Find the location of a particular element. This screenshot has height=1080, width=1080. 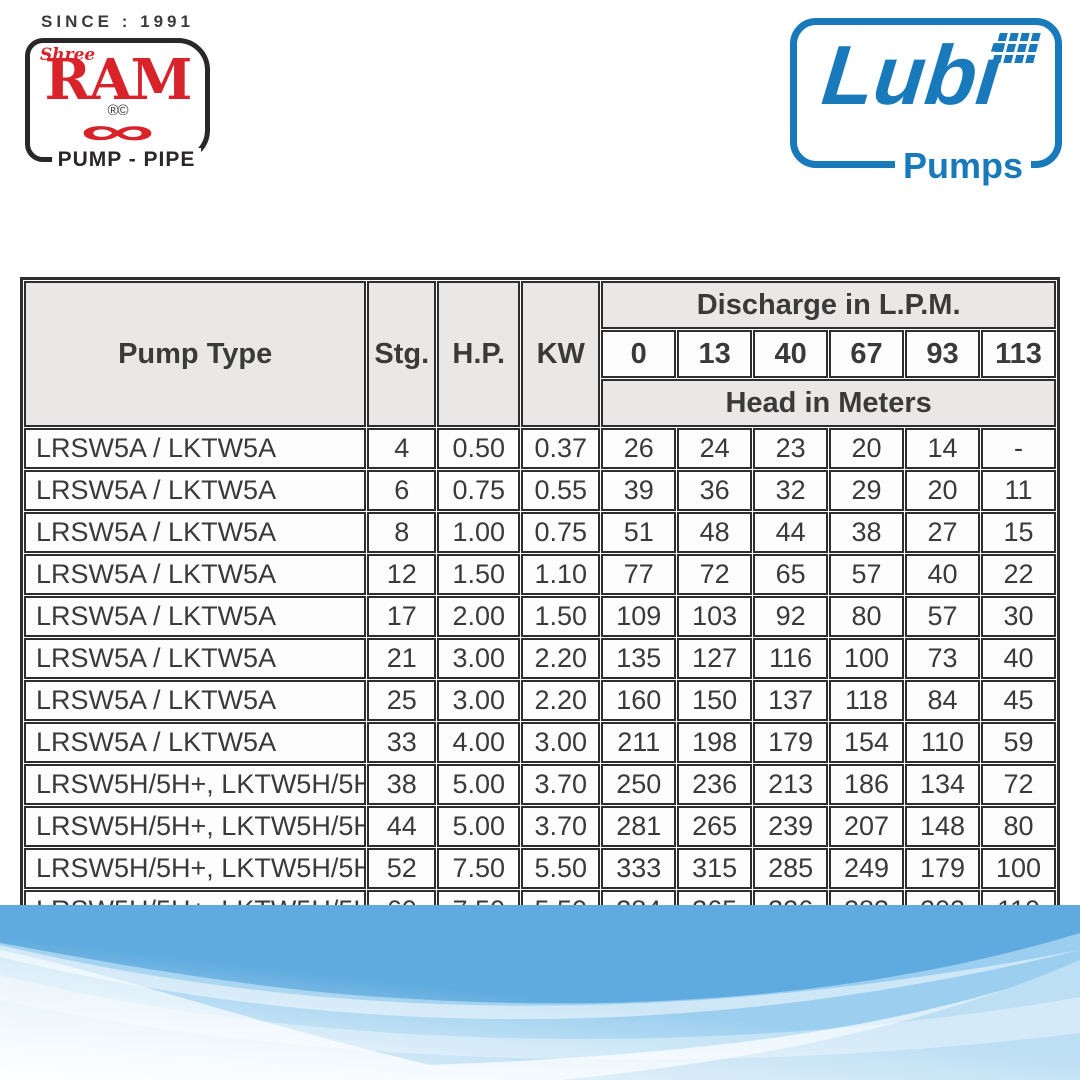

ram-logo-frame: Shree RAM®© ∞ PUMP - PIPE is located at coordinates (117, 105).